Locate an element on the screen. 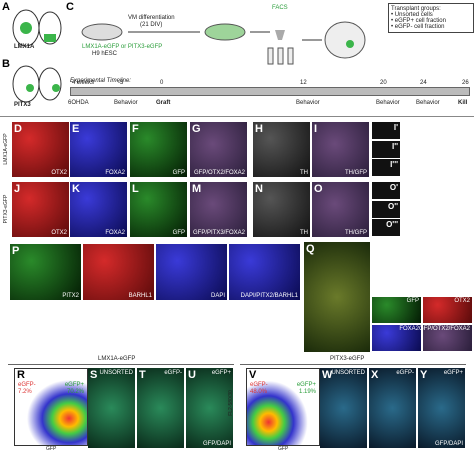 This screenshot has width=474, height=456. micrograph: N TH is located at coordinates (281, 209).